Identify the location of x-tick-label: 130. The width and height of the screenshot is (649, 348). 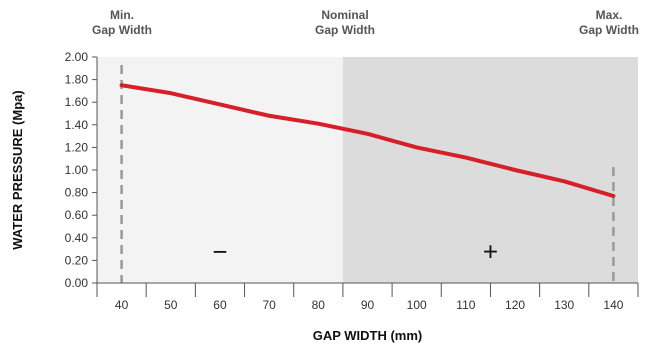
(564, 305).